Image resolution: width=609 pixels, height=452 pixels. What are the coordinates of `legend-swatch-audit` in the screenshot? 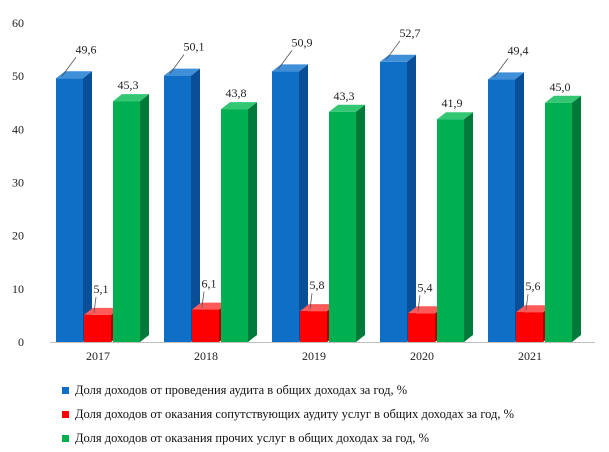 It's located at (65, 390).